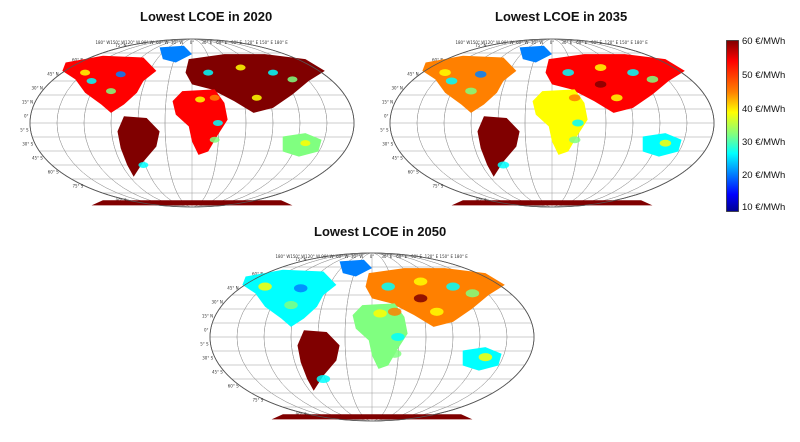  I want to click on colorbar-label-40: 40 €/MWh, so click(764, 109).